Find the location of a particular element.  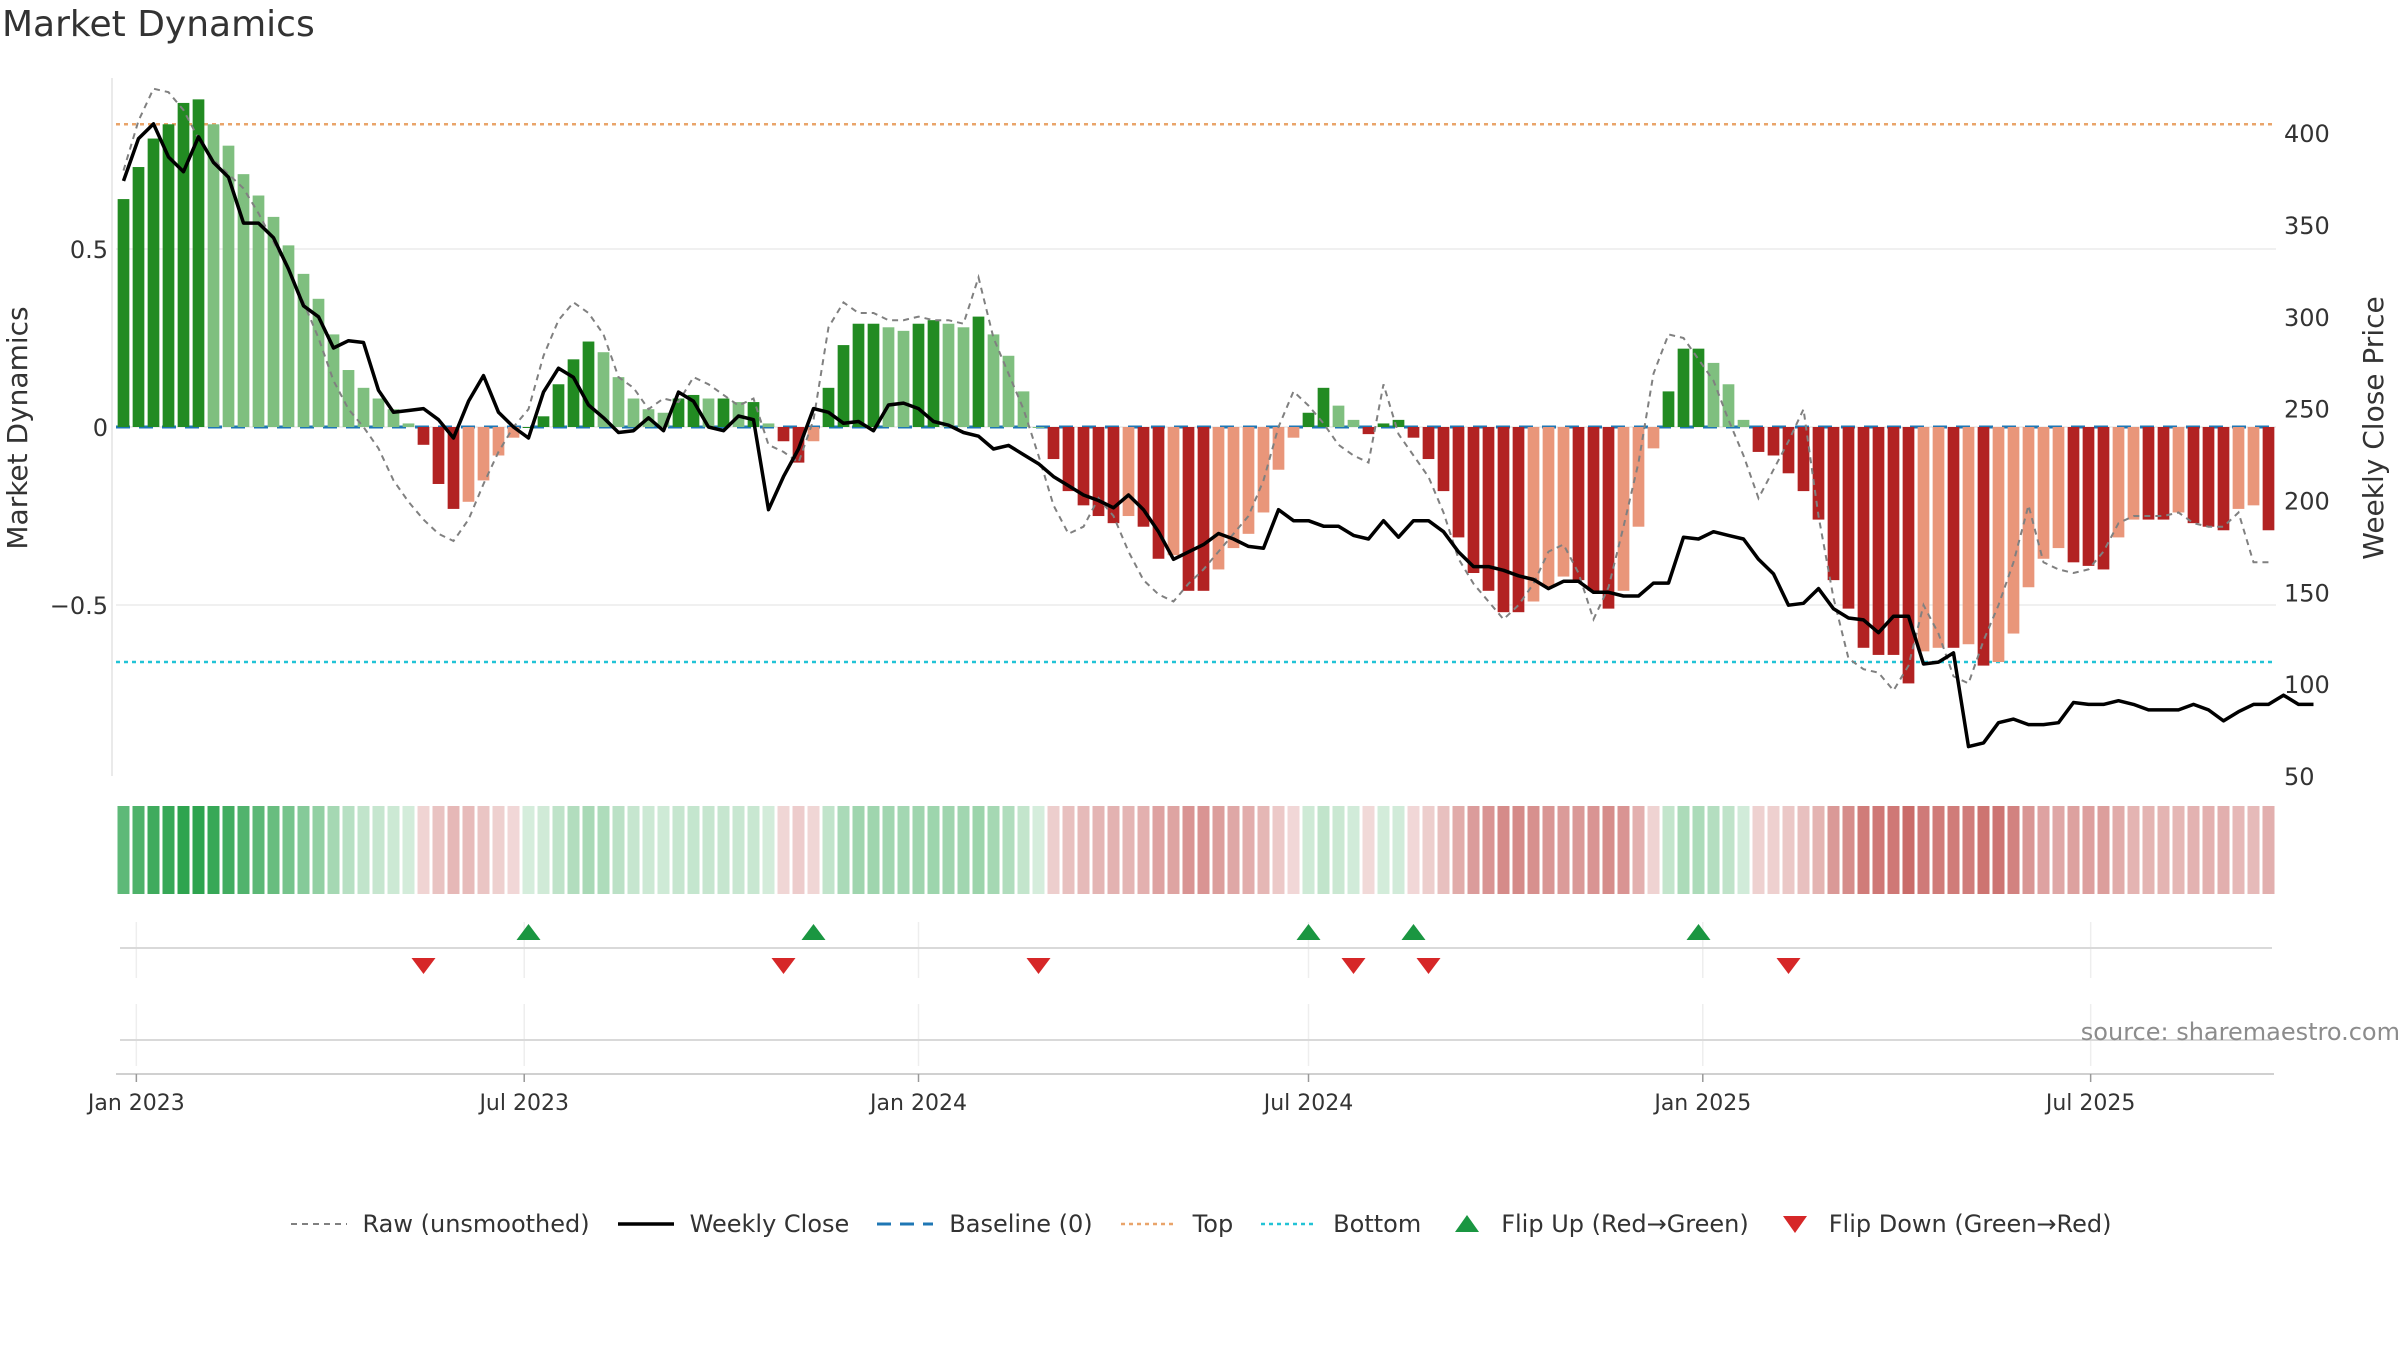

legend-flip-down-label: Flip Down (Green→Red) is located at coordinates (1970, 1224).